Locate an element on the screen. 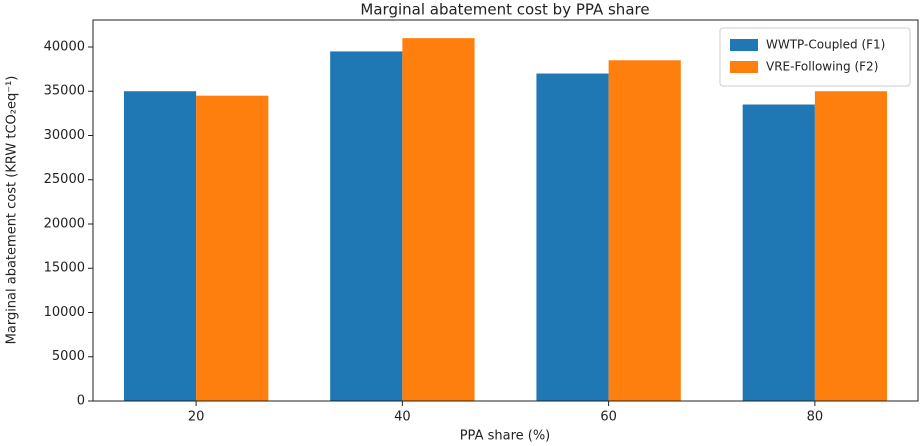 This screenshot has width=923, height=446. x-tick-label: 80 is located at coordinates (815, 417).